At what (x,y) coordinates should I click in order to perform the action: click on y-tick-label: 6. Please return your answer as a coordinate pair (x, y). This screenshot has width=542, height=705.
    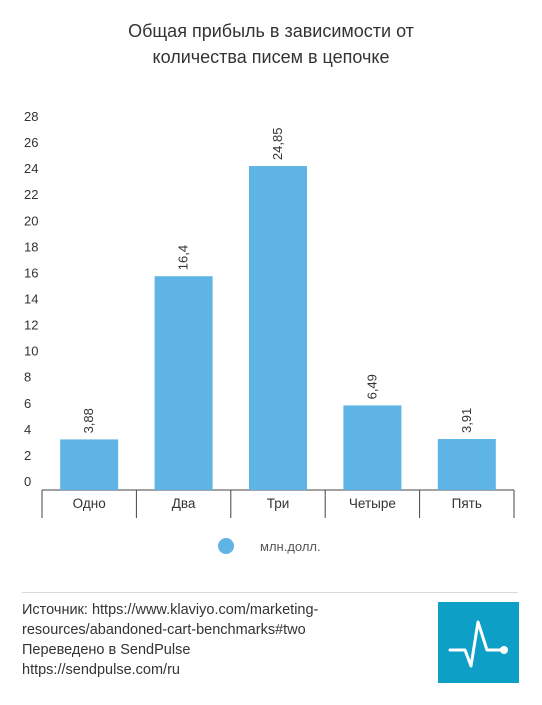
    Looking at the image, I should click on (27, 403).